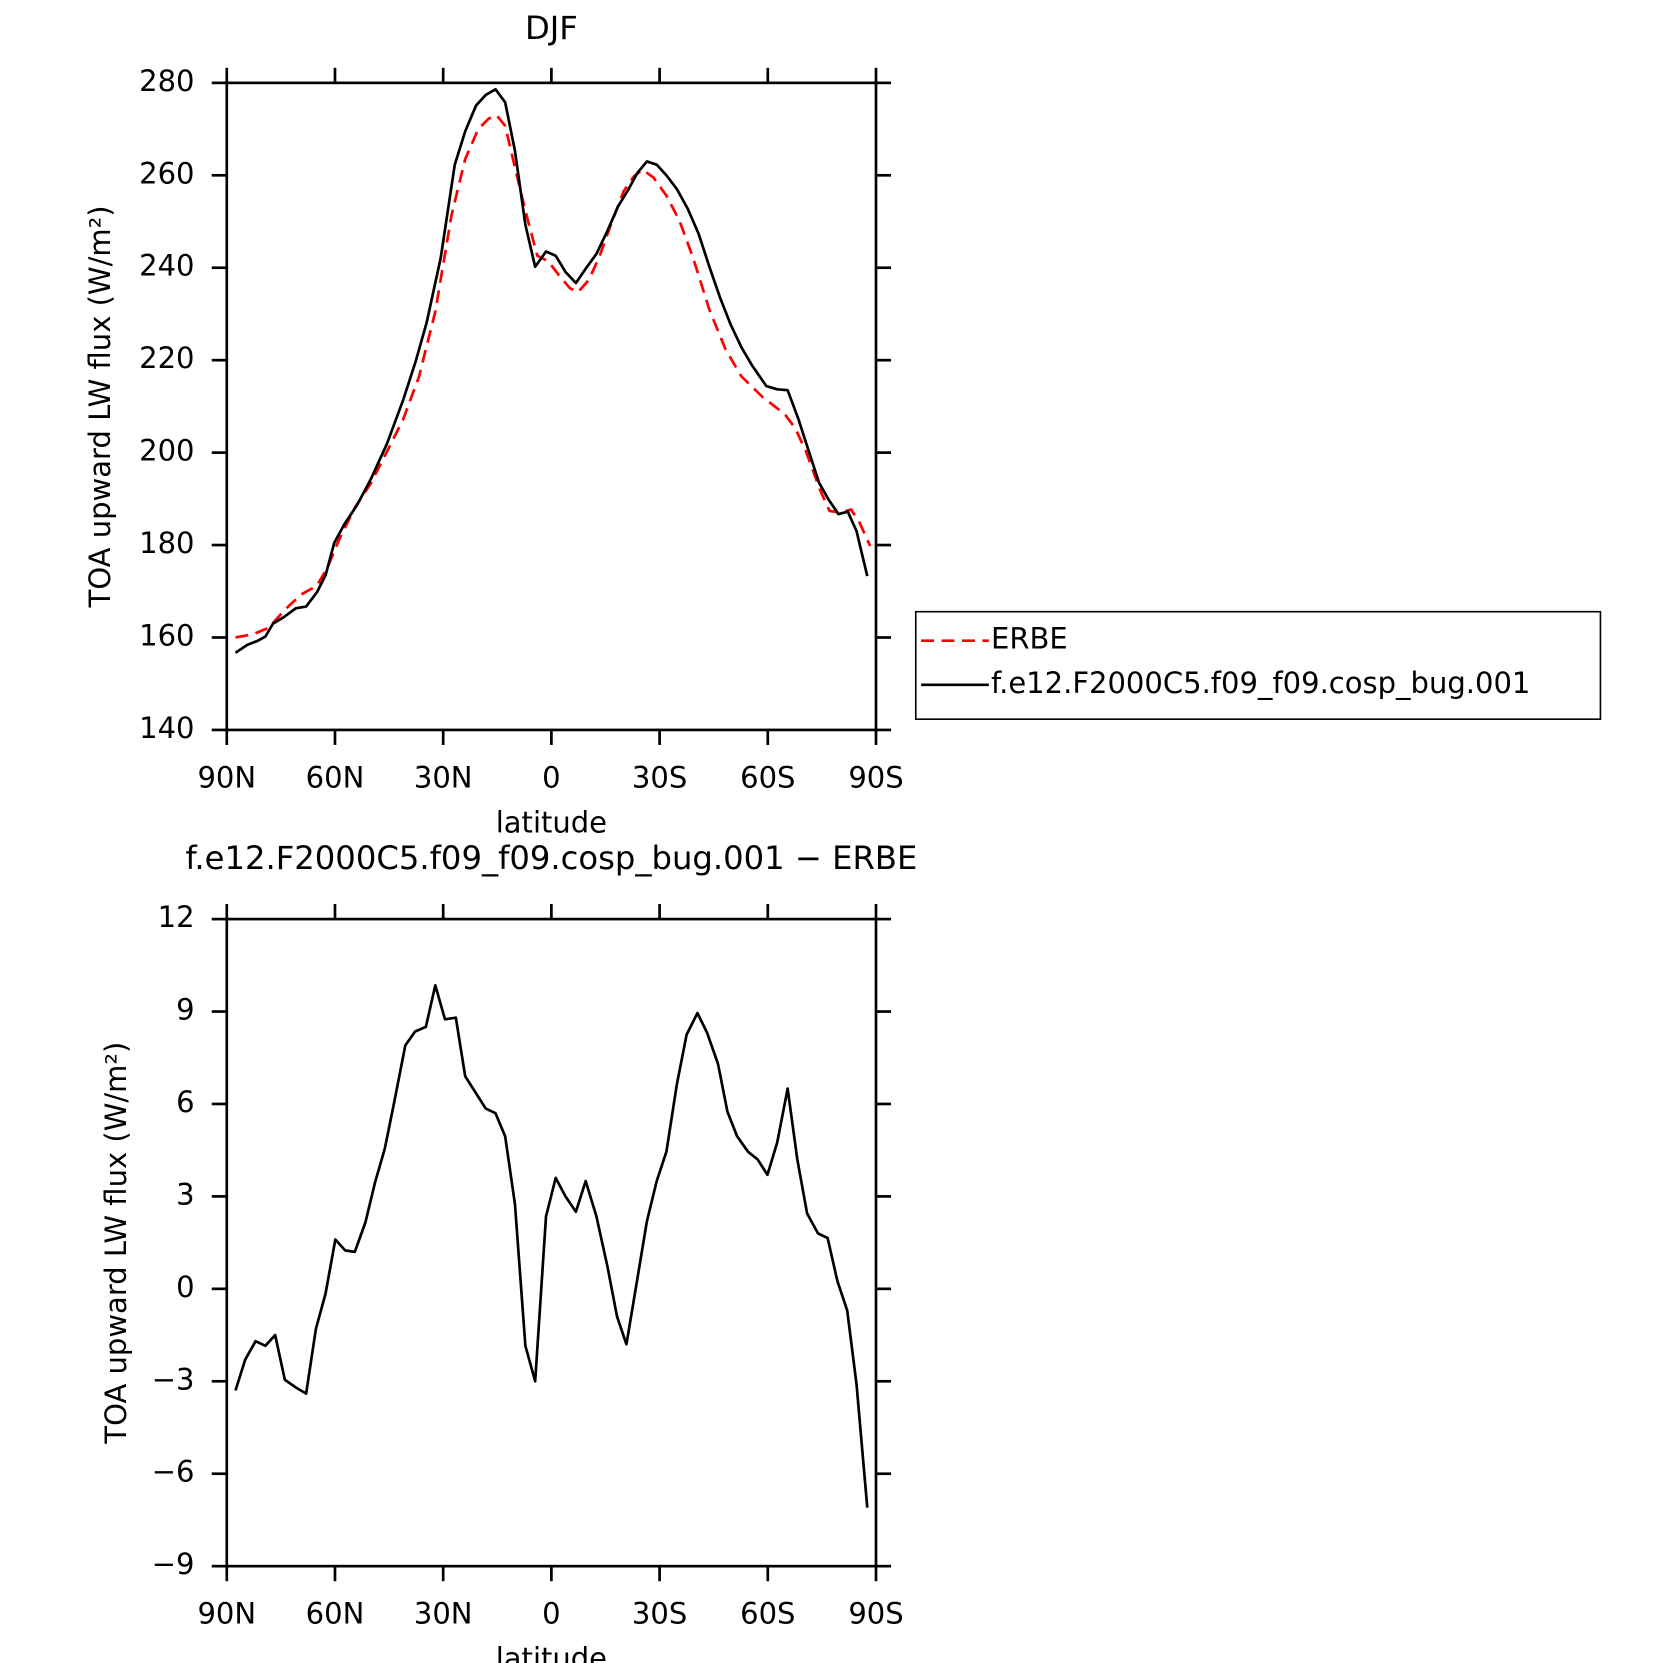 This screenshot has width=1666, height=1663. I want to click on y-tick-label: 160, so click(166, 635).